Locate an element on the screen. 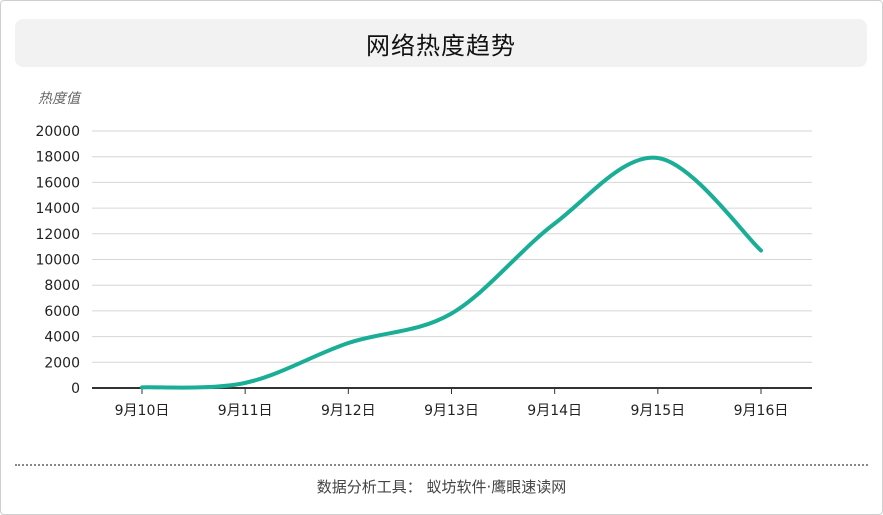  title-bar: 网络热度趋势 is located at coordinates (441, 43).